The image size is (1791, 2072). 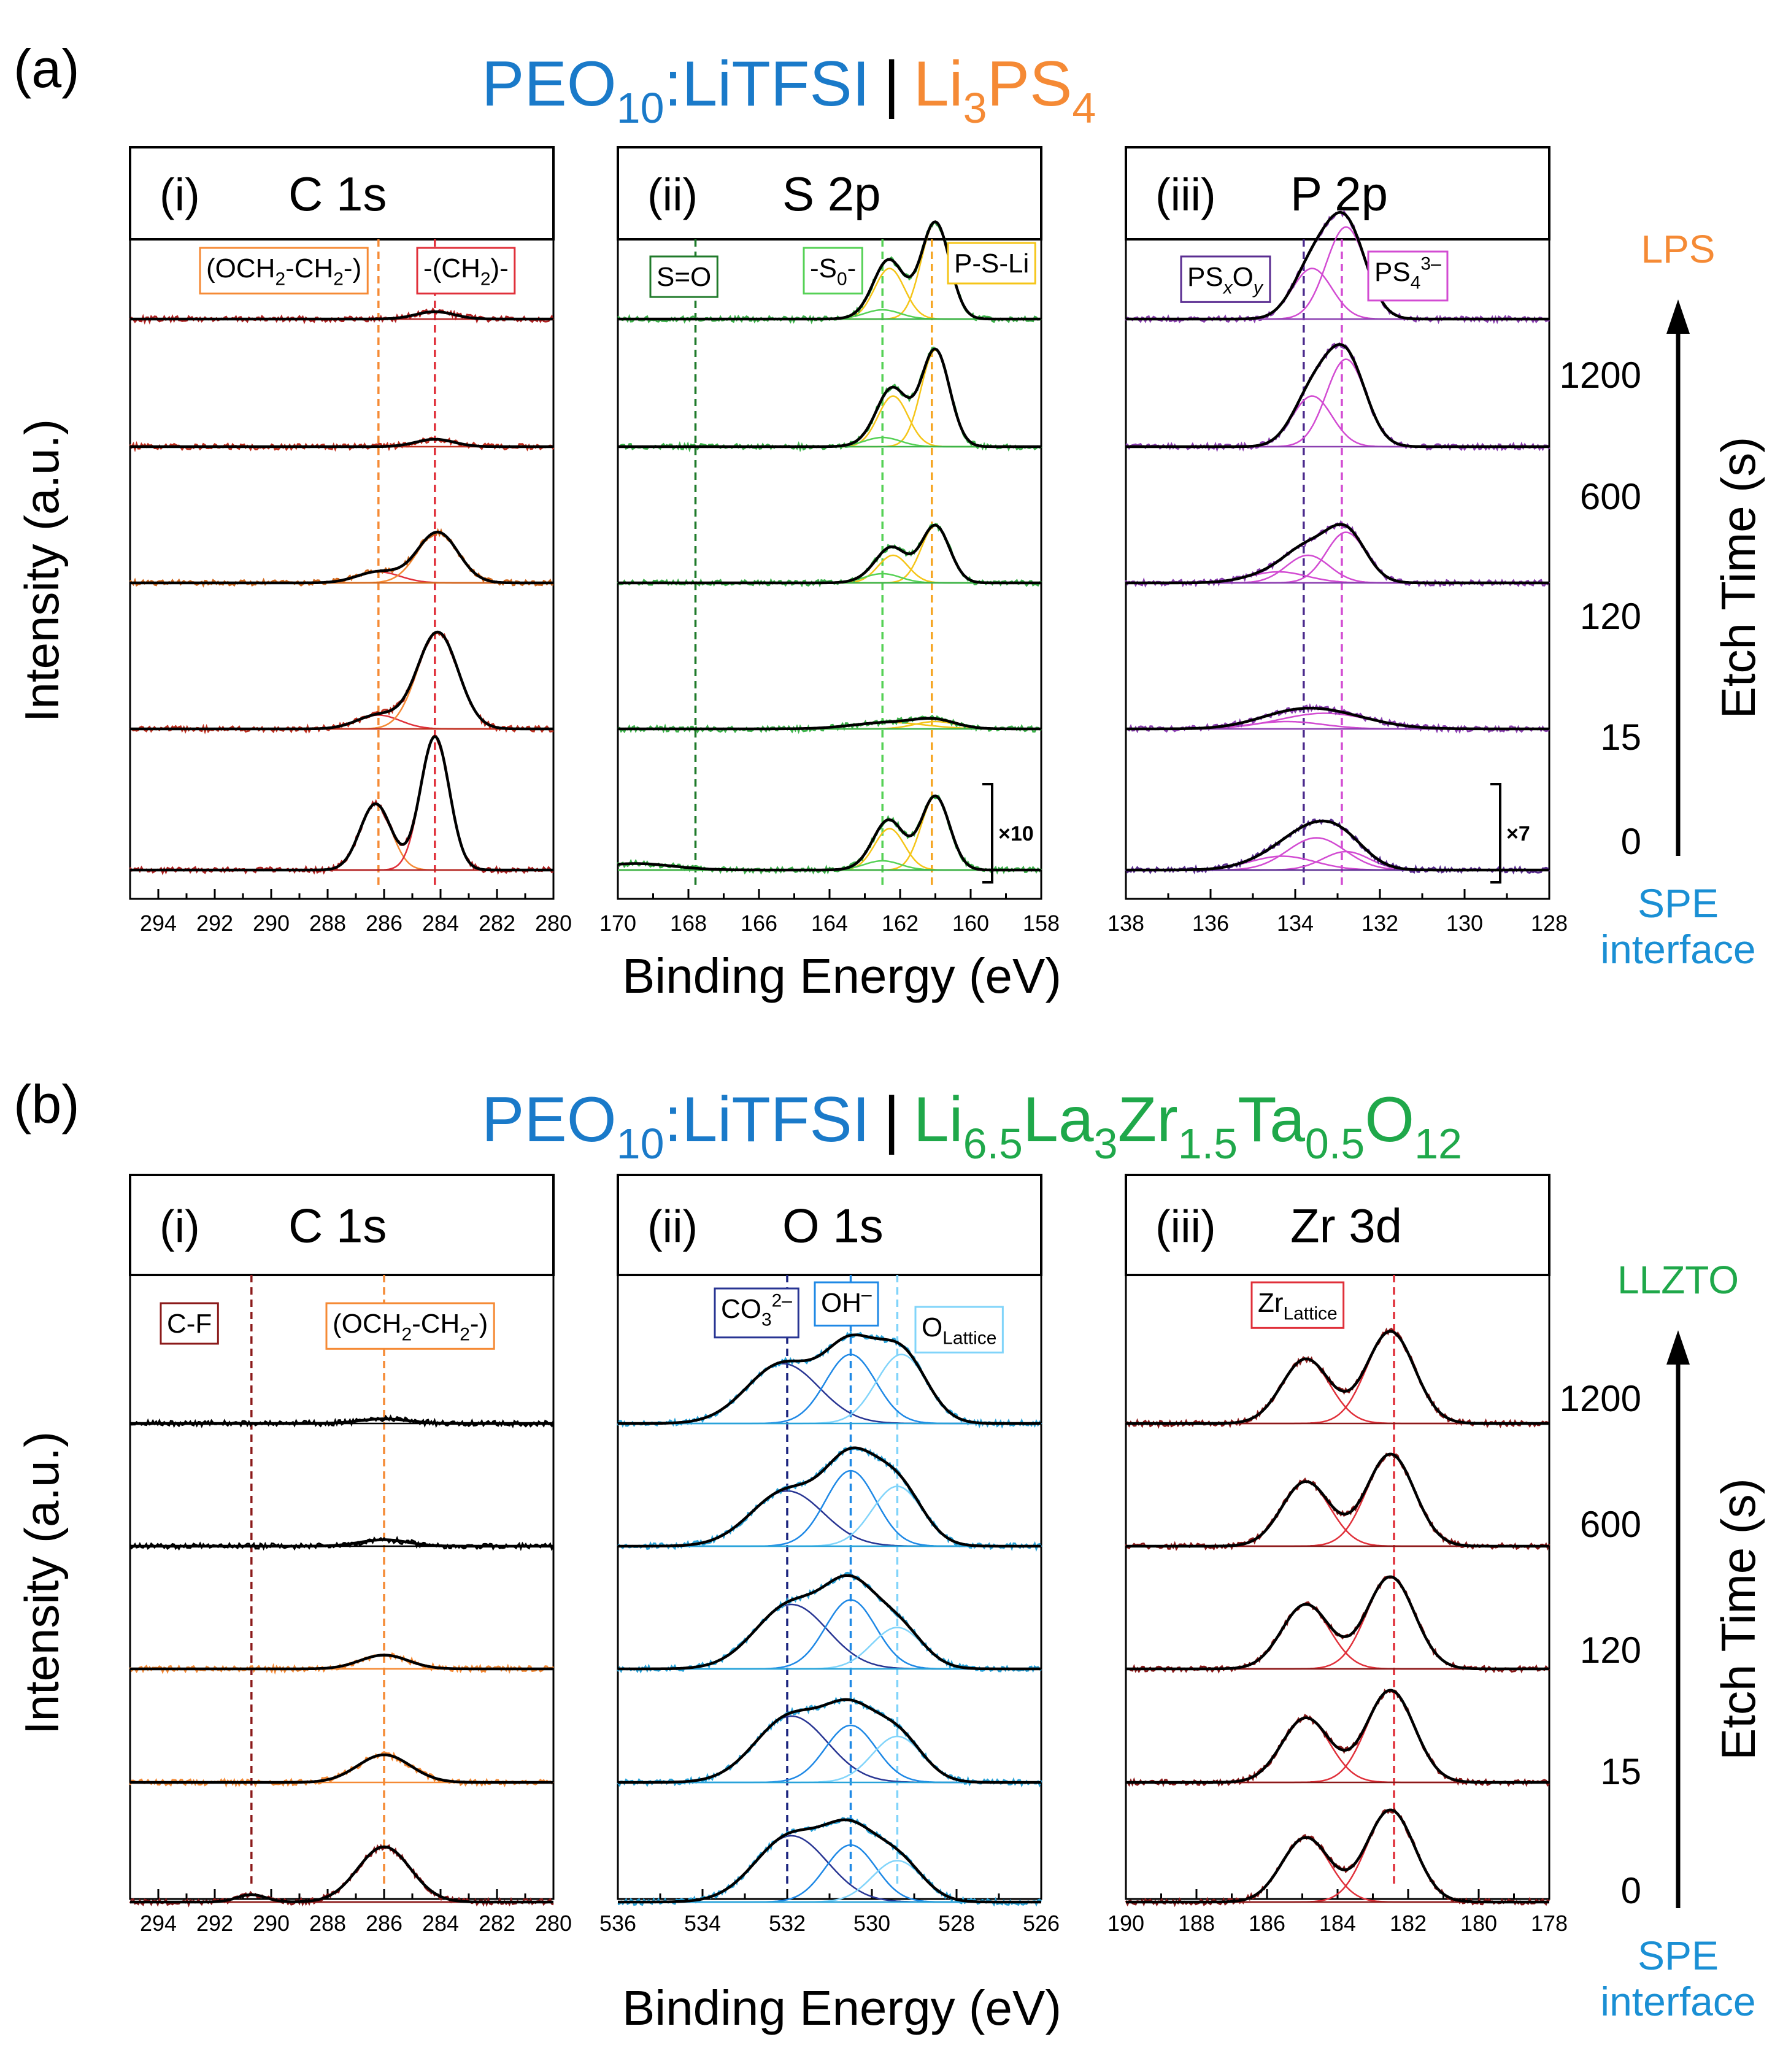 I want to click on subplot-element: S 2p, so click(x=831, y=194).